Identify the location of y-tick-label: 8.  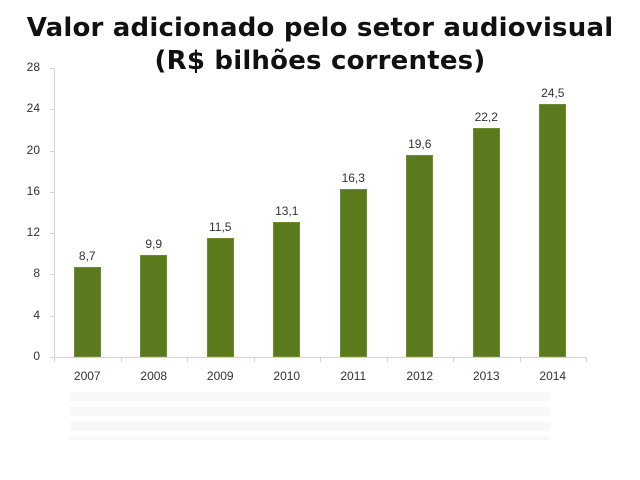
(36, 273).